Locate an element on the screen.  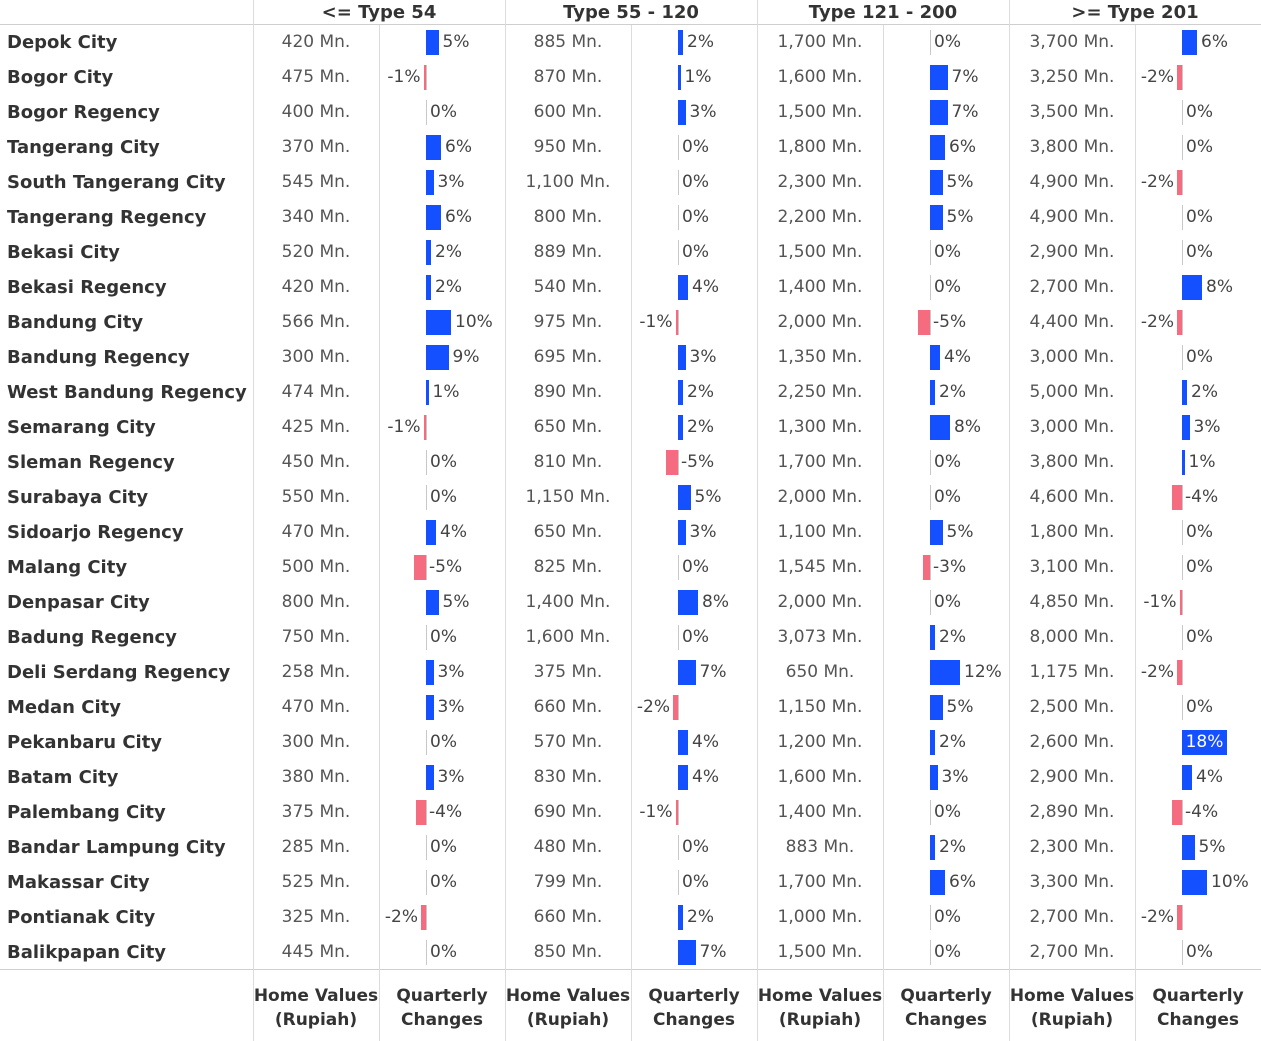
home-value-cell: 4,850 Mn. is located at coordinates (1072, 602).